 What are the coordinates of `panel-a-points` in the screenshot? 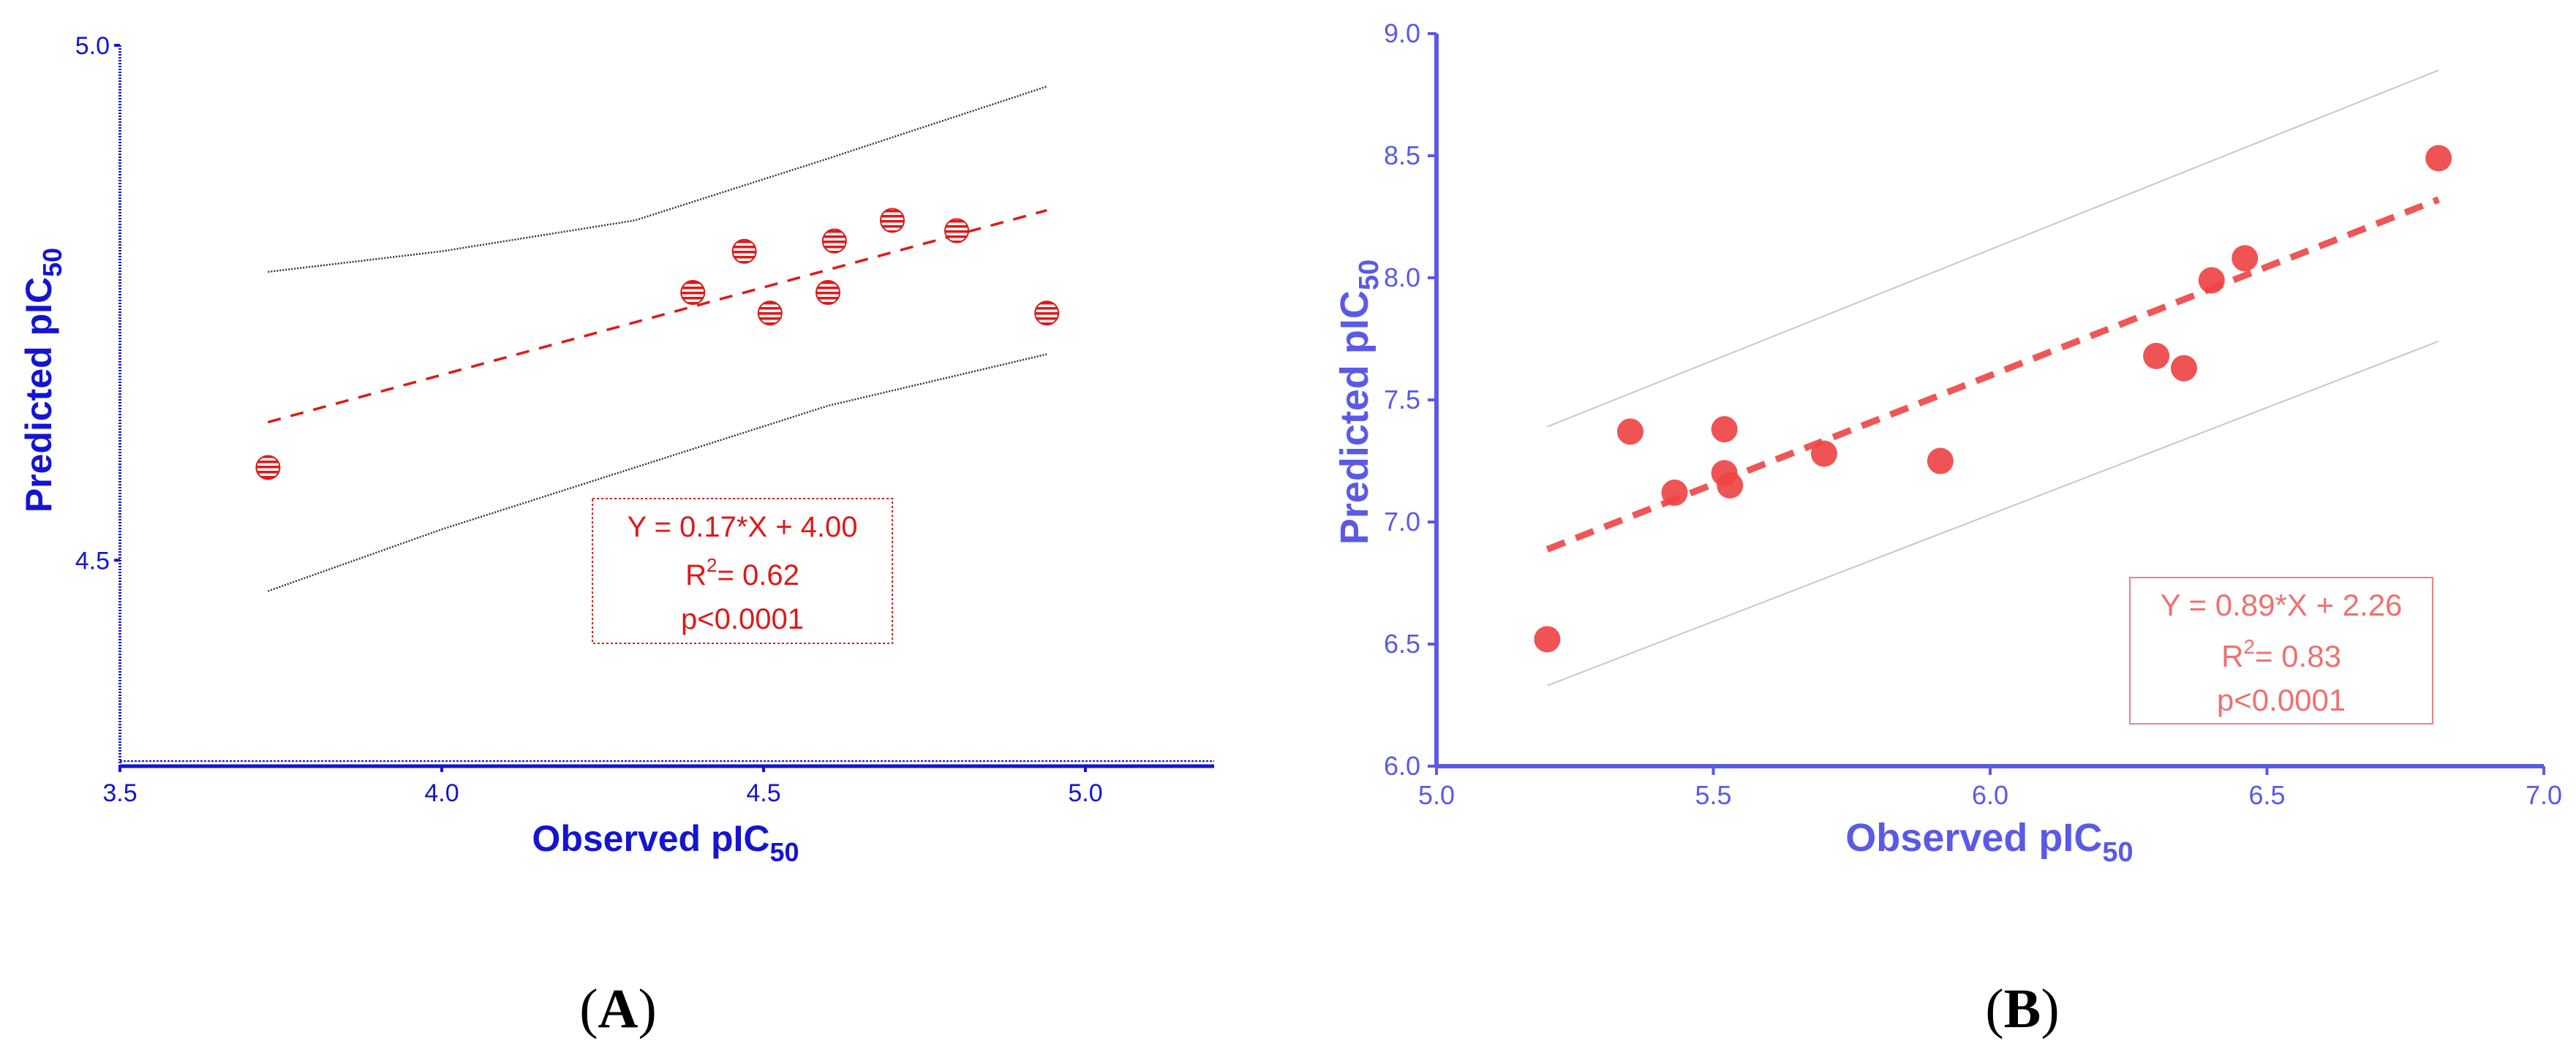 It's located at (657, 344).